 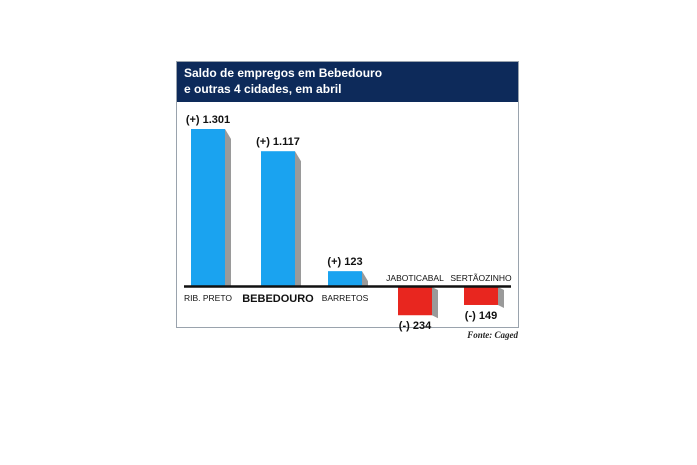 What do you see at coordinates (278, 142) in the screenshot?
I see `value-label: (+) 1.117` at bounding box center [278, 142].